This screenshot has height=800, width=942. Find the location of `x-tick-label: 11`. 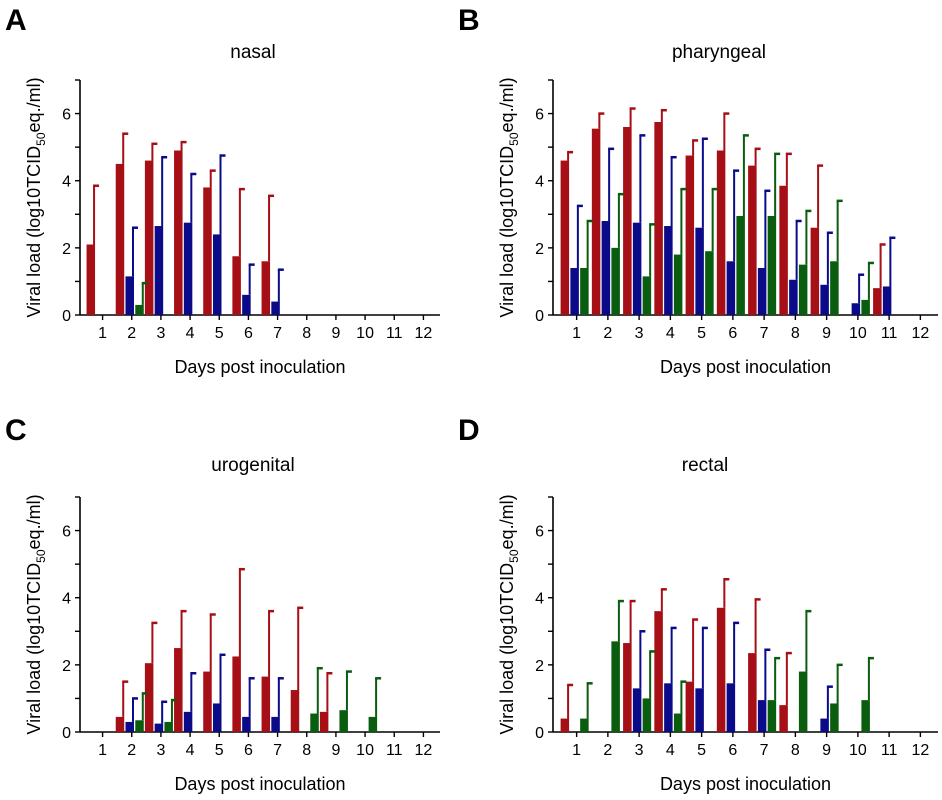

x-tick-label: 11 is located at coordinates (394, 750).